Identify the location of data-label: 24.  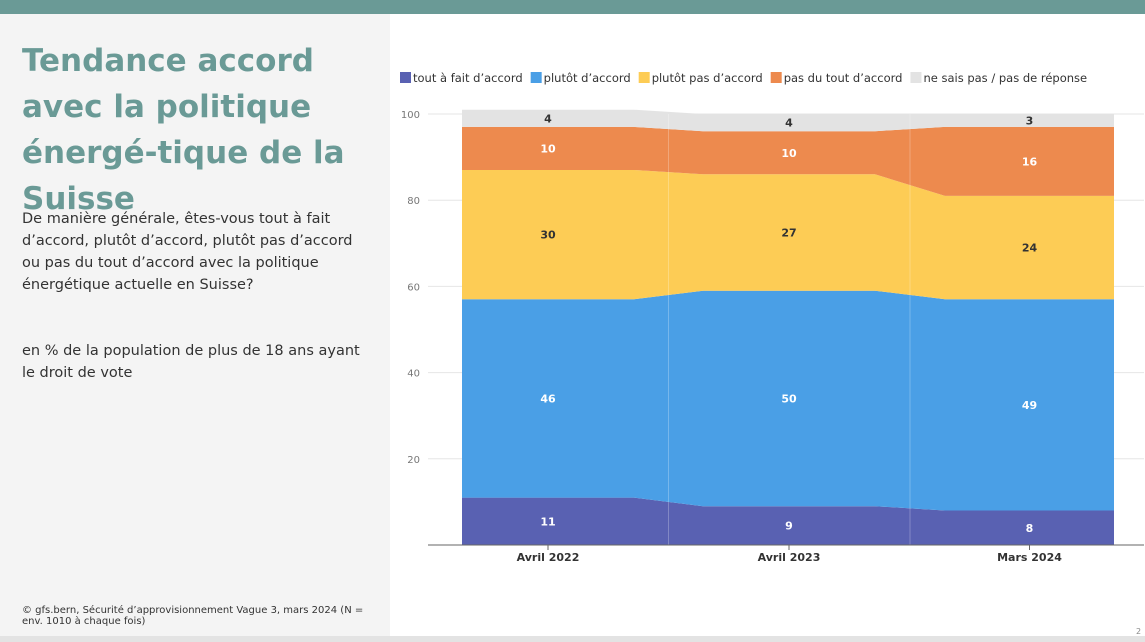
(1030, 248).